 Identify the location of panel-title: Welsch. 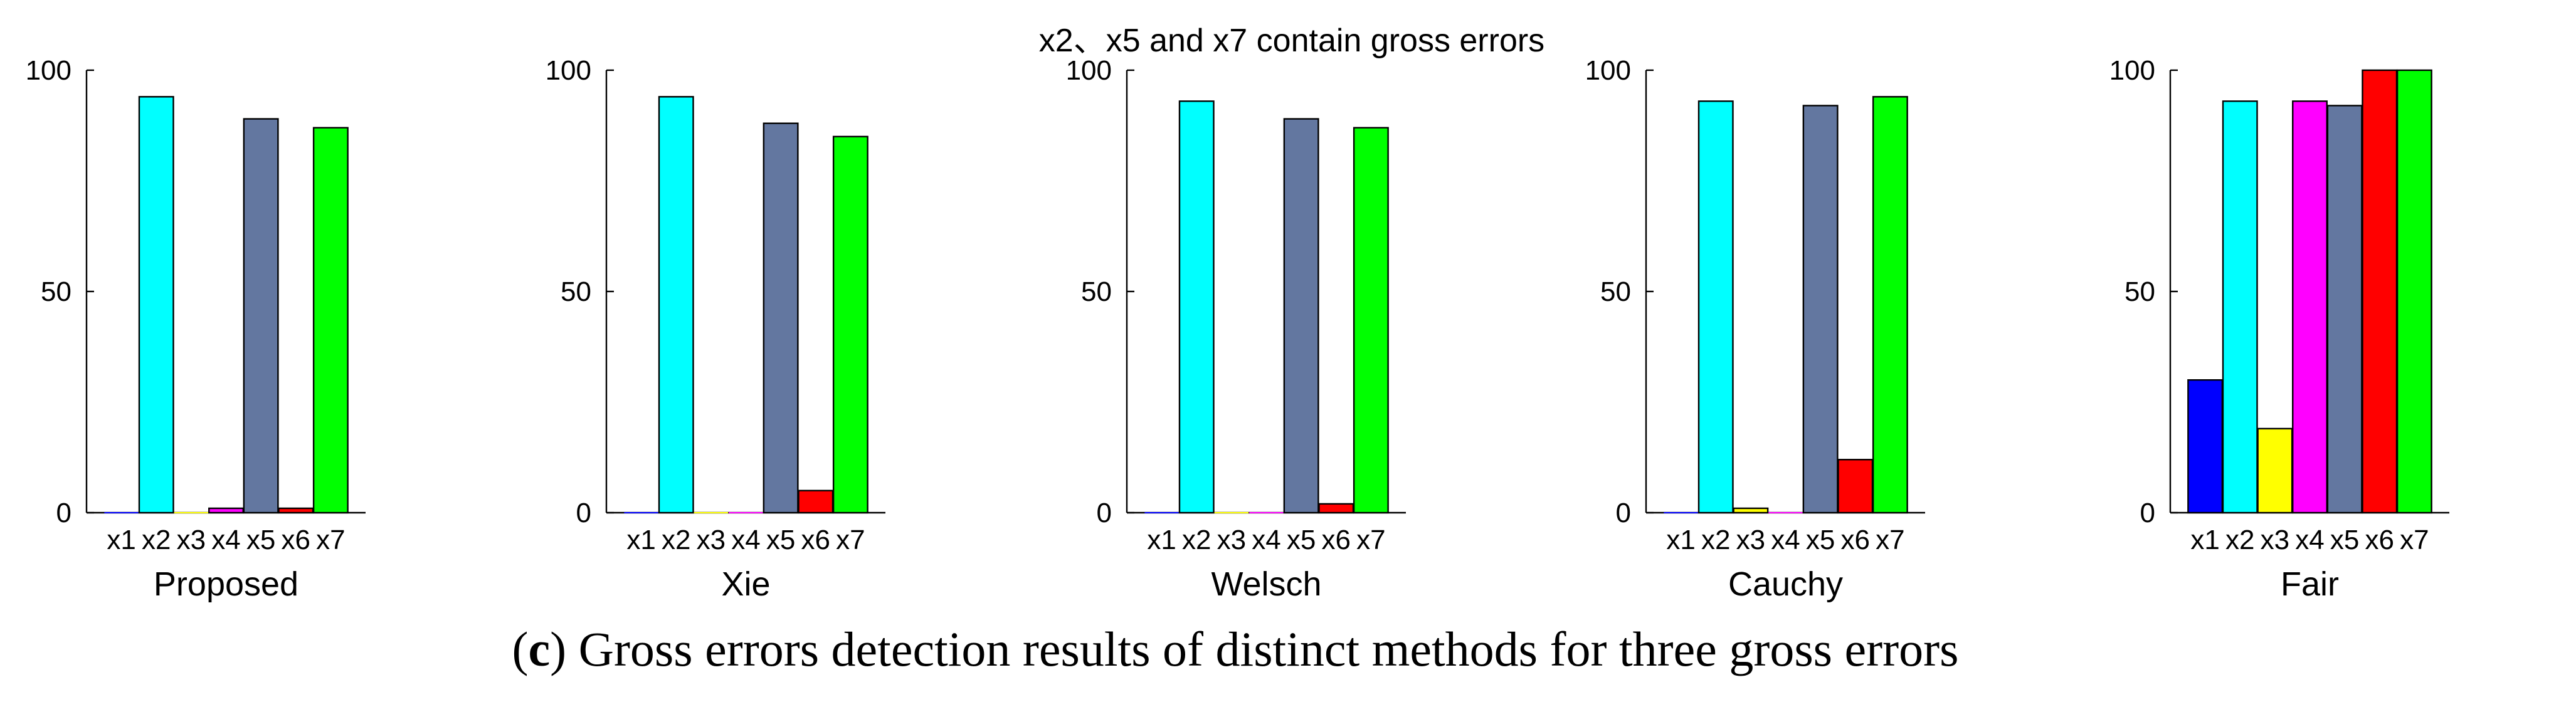
(1266, 584).